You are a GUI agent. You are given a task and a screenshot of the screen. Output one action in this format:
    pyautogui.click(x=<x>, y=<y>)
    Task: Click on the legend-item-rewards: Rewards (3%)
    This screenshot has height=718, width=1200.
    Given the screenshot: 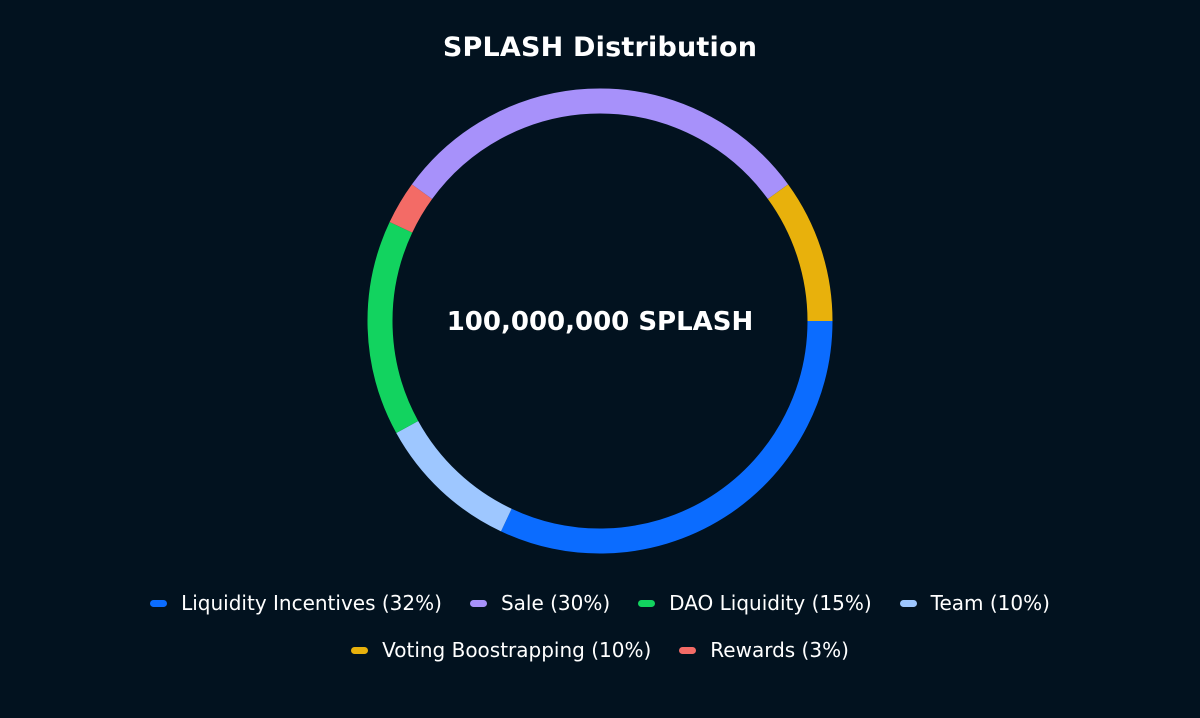 What is the action you would take?
    pyautogui.click(x=764, y=650)
    